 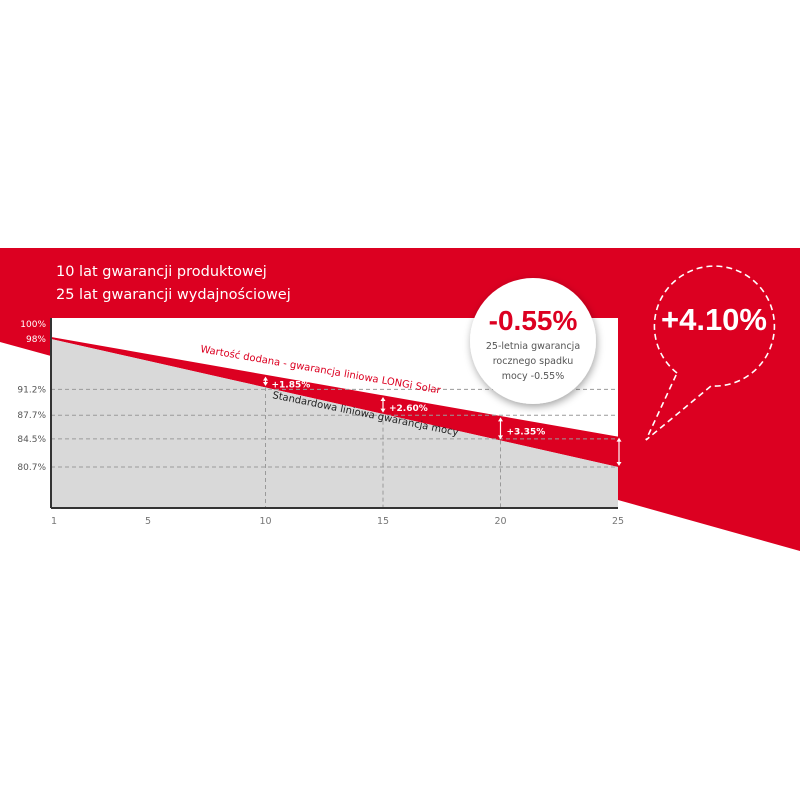 What do you see at coordinates (31, 390) in the screenshot?
I see `y-tick-label: 91.2%` at bounding box center [31, 390].